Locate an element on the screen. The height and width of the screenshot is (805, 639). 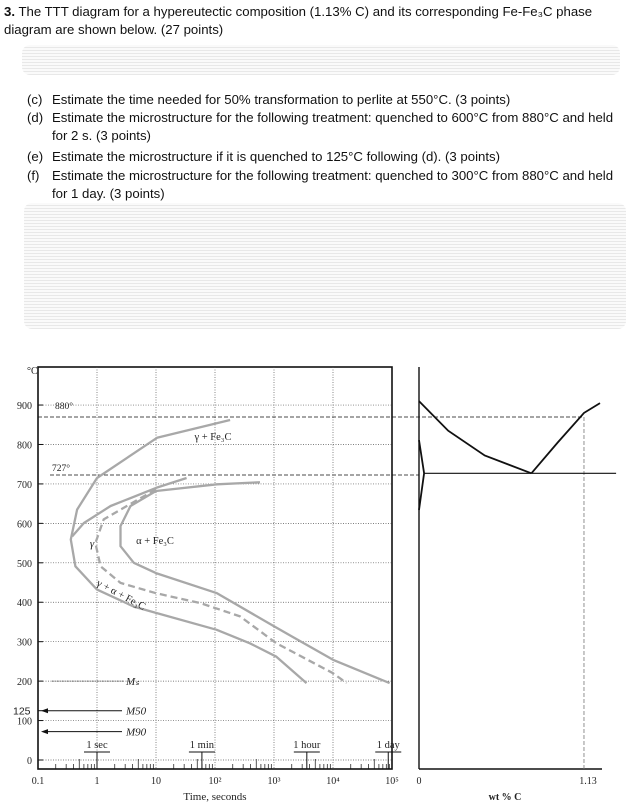
y-tick-label: 700 is located at coordinates (24, 485).